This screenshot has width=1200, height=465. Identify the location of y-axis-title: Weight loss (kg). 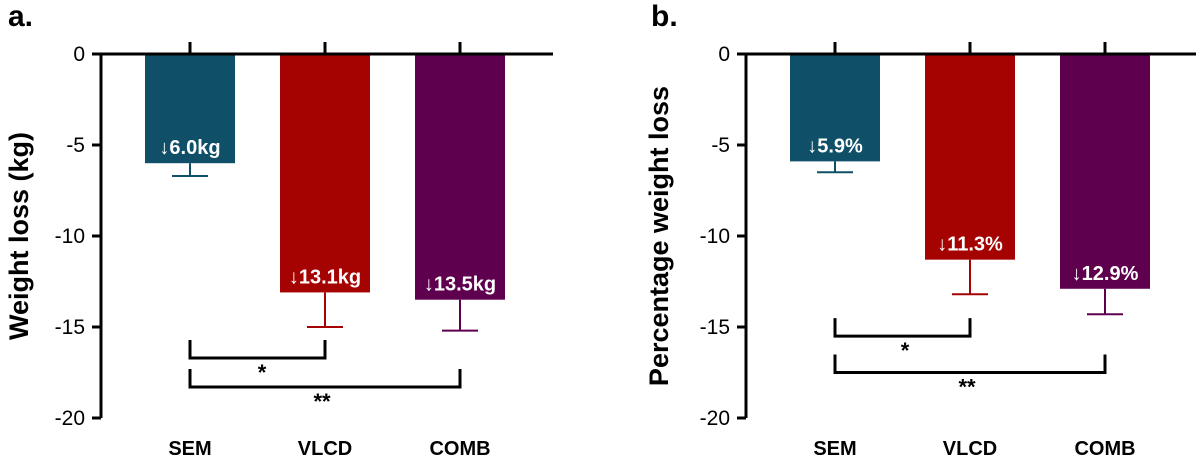
(19, 236).